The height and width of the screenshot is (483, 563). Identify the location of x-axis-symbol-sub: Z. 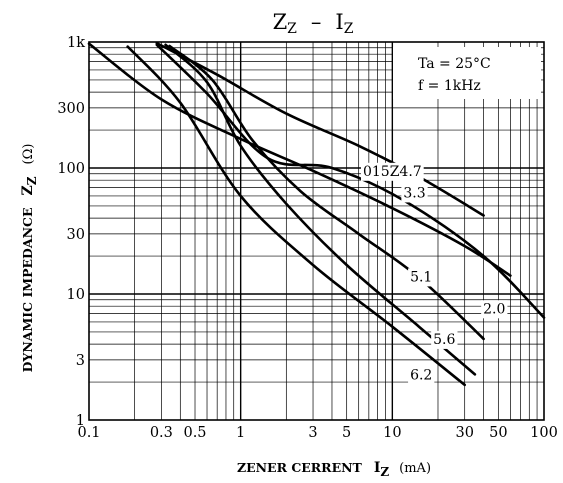
(384, 472).